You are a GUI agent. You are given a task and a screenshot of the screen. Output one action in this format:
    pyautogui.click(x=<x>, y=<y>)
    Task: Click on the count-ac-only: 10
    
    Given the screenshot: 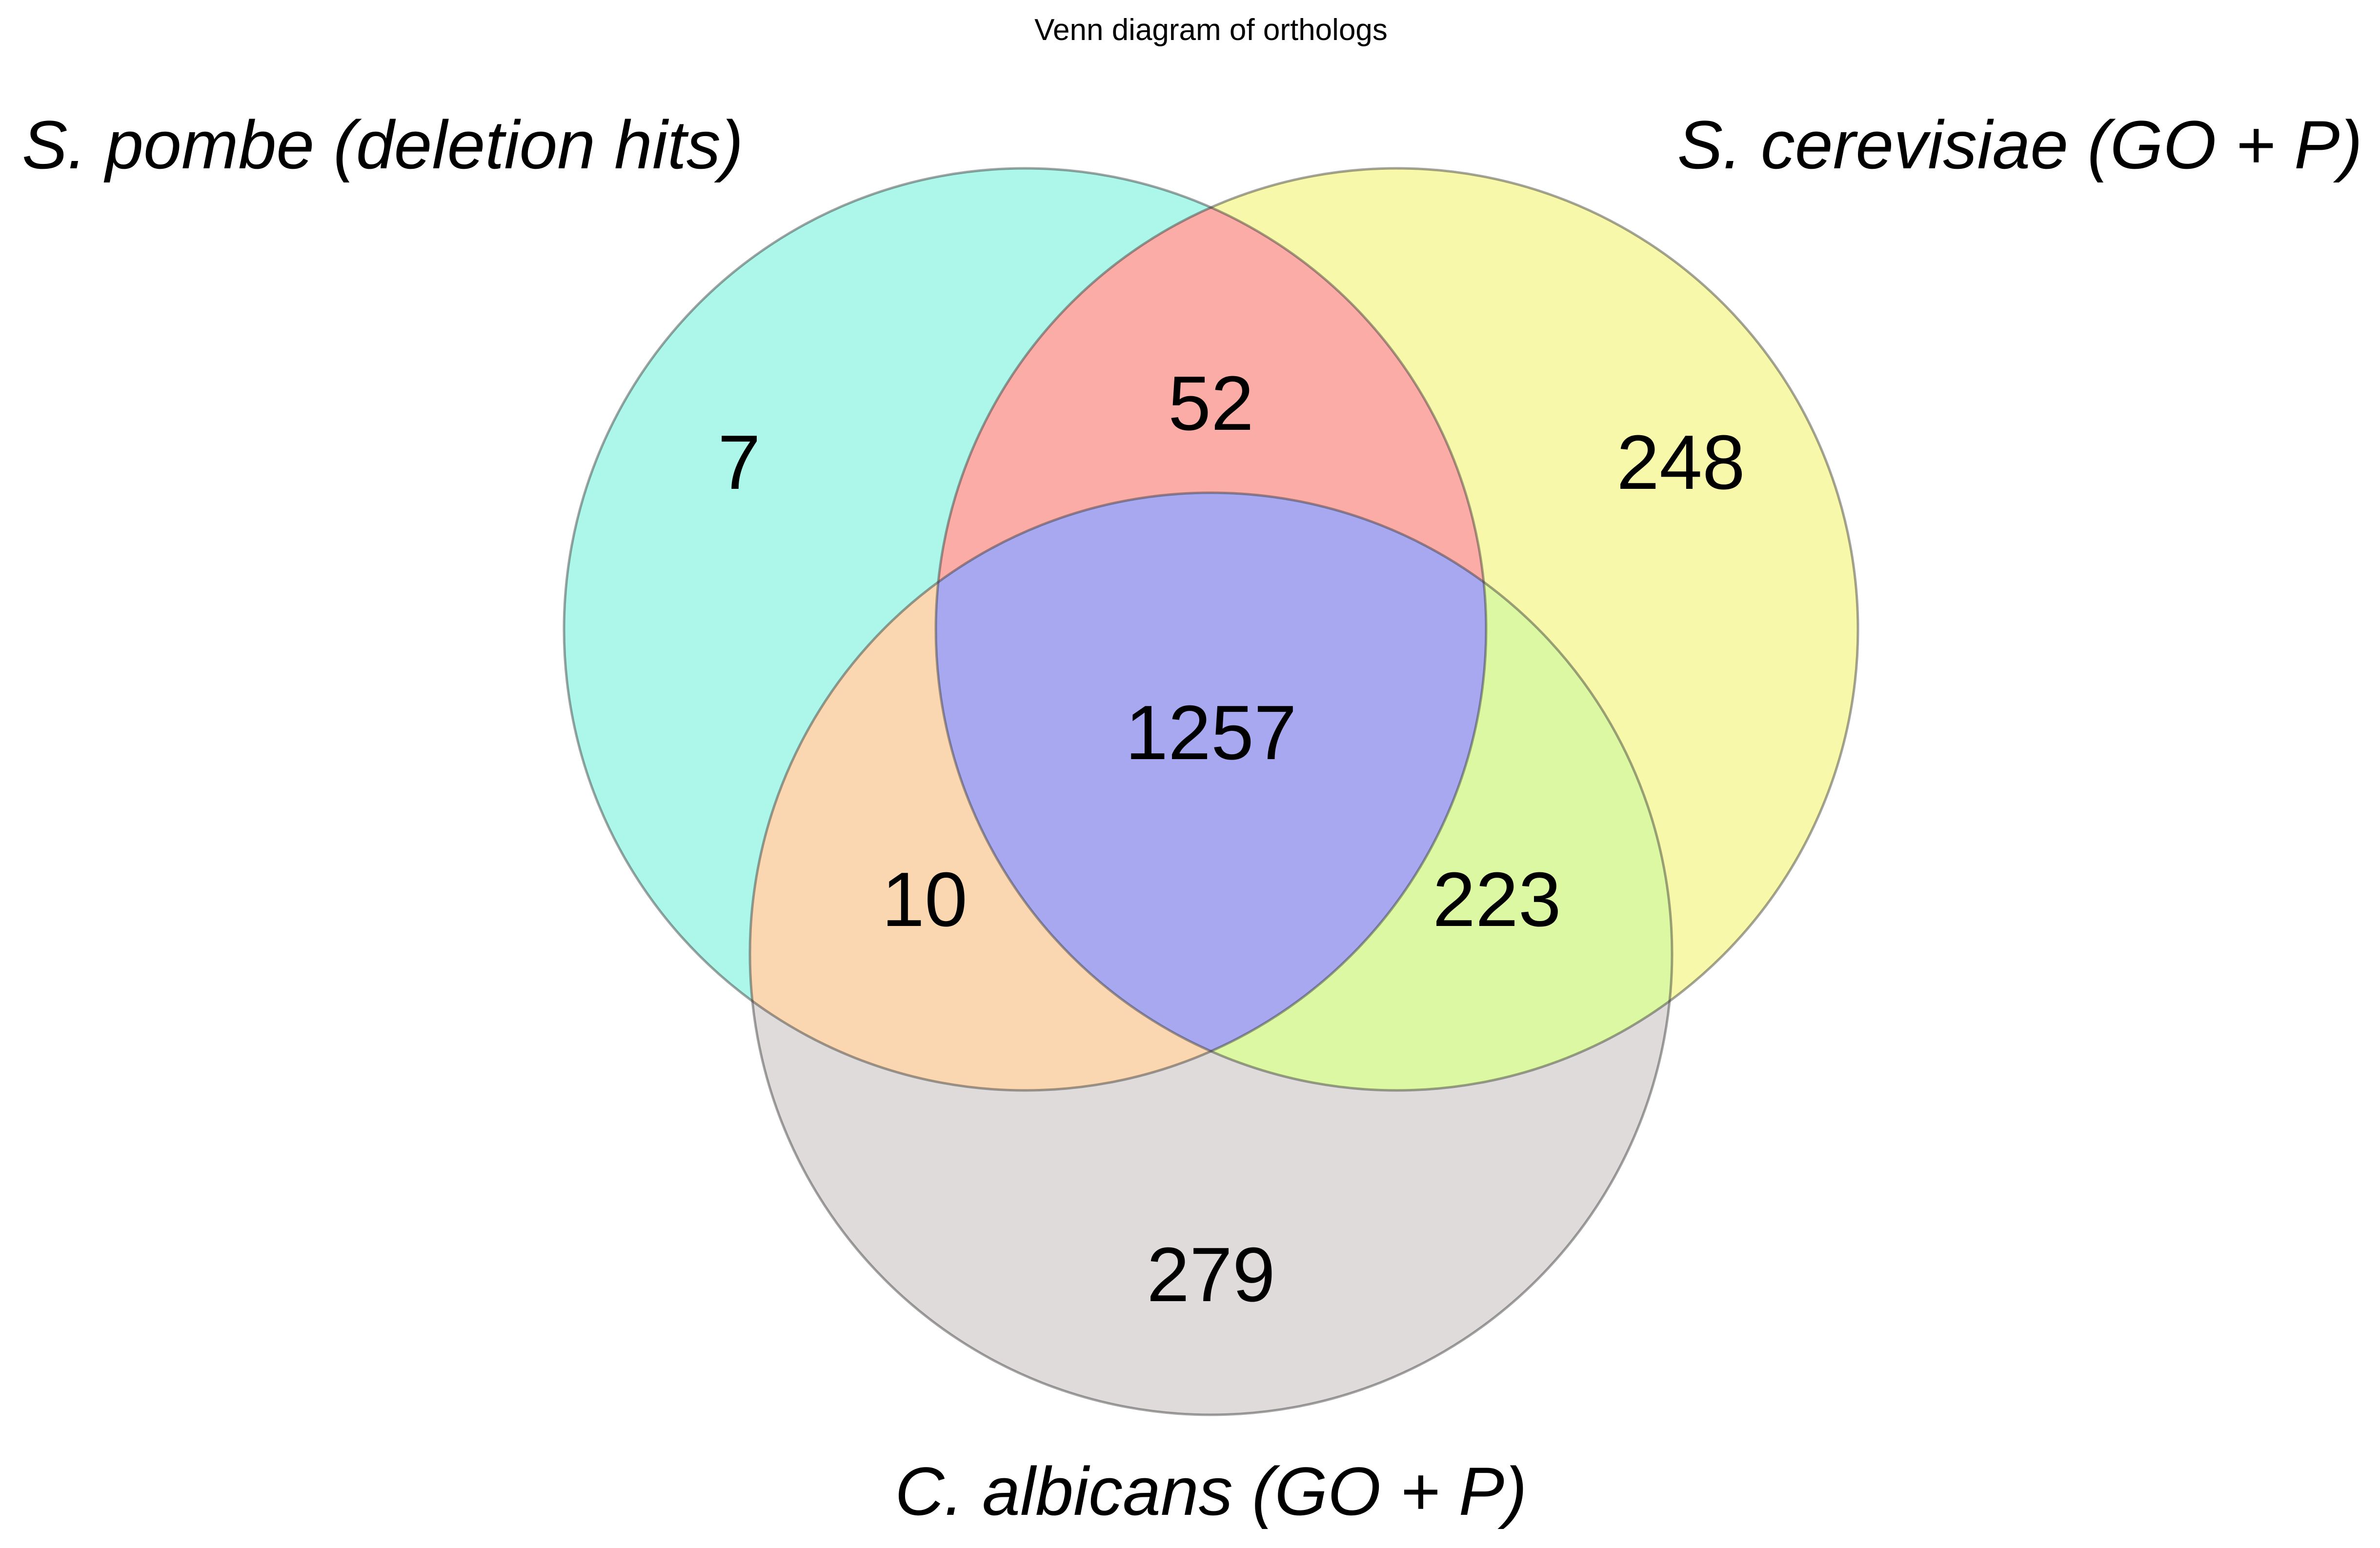 What is the action you would take?
    pyautogui.click(x=925, y=900)
    